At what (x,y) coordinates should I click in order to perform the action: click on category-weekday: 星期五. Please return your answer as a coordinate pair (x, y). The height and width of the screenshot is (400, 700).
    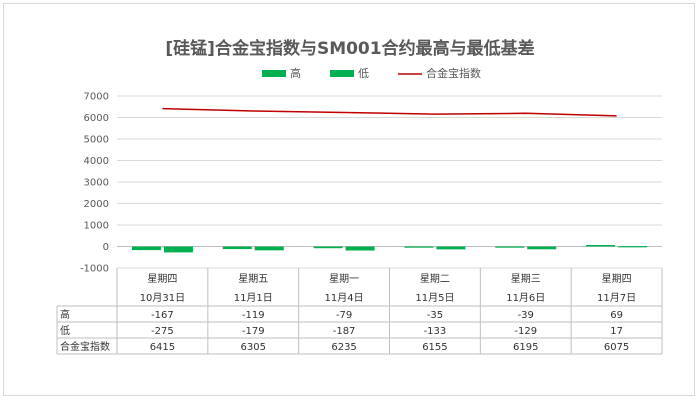
    Looking at the image, I should click on (253, 279).